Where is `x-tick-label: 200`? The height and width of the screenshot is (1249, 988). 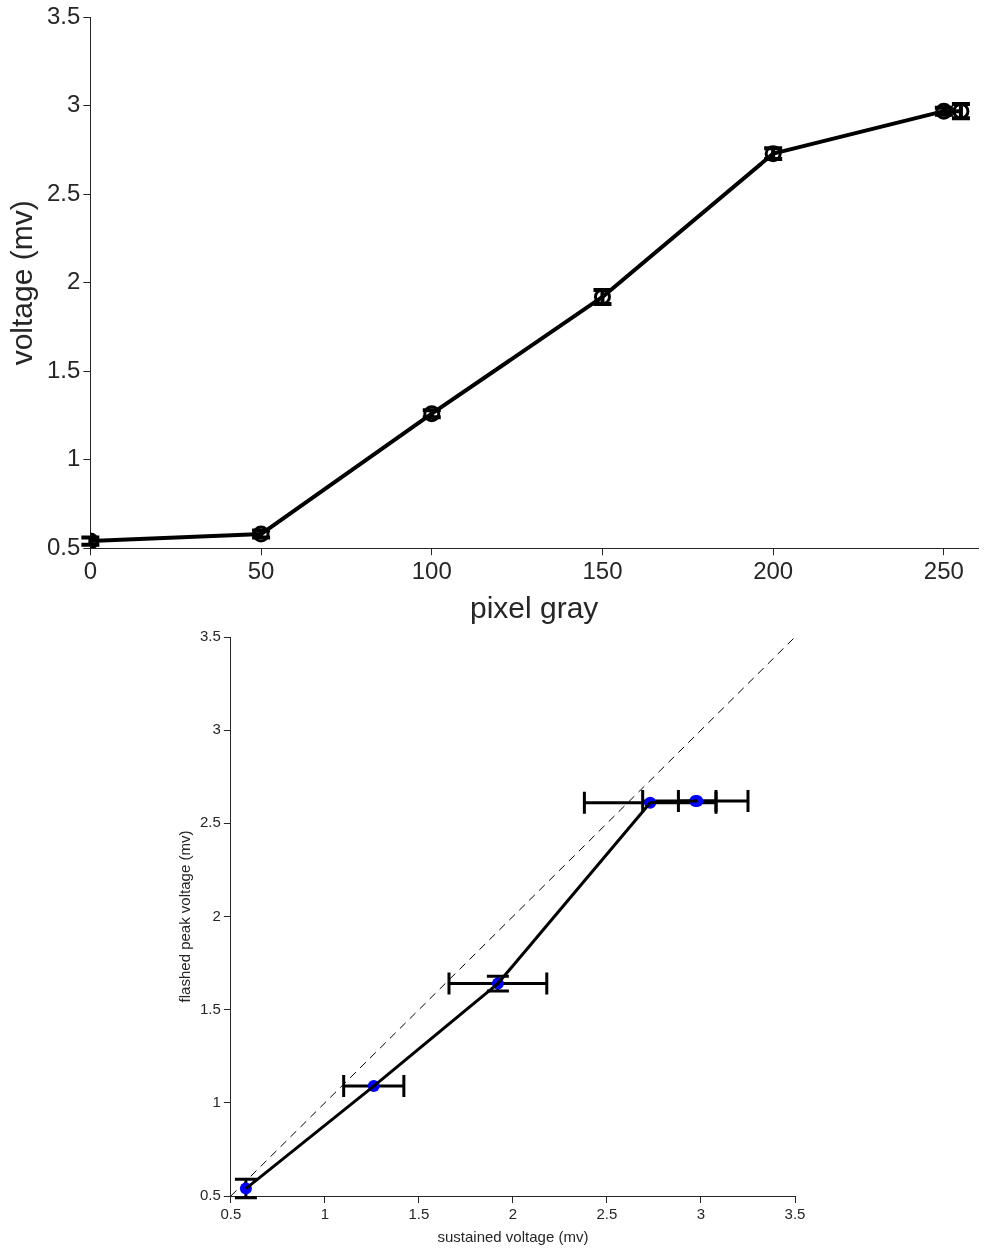 x-tick-label: 200 is located at coordinates (773, 571).